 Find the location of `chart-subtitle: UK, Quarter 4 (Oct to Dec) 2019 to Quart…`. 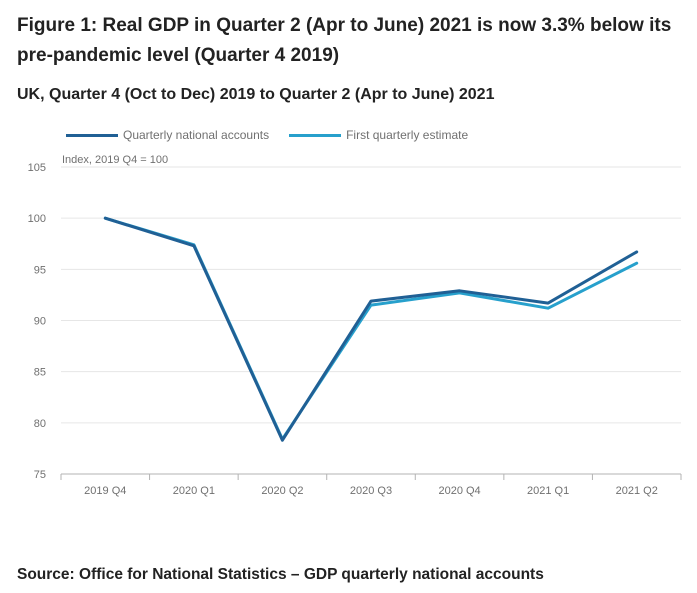

chart-subtitle: UK, Quarter 4 (Oct to Dec) 2019 to Quart… is located at coordinates (256, 94).